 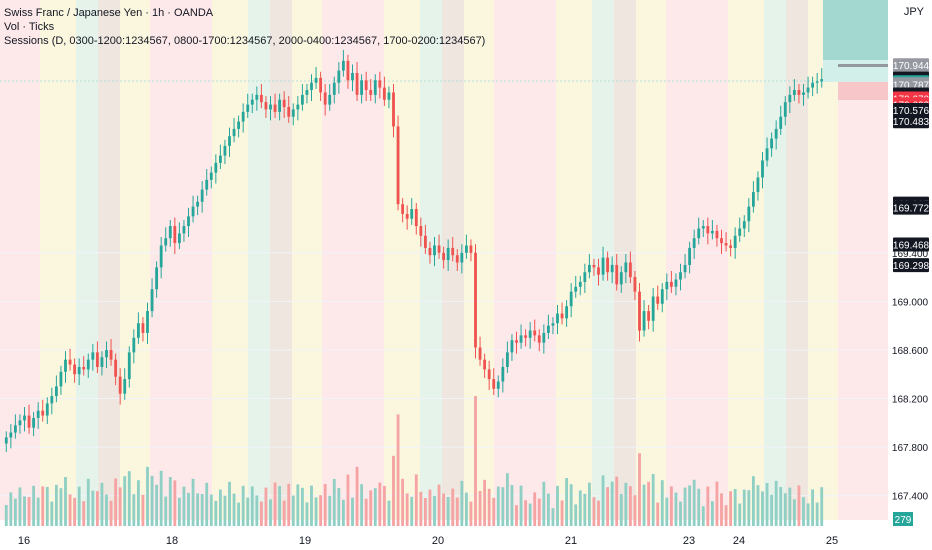 I want to click on price-label: 170.787, so click(x=911, y=85).